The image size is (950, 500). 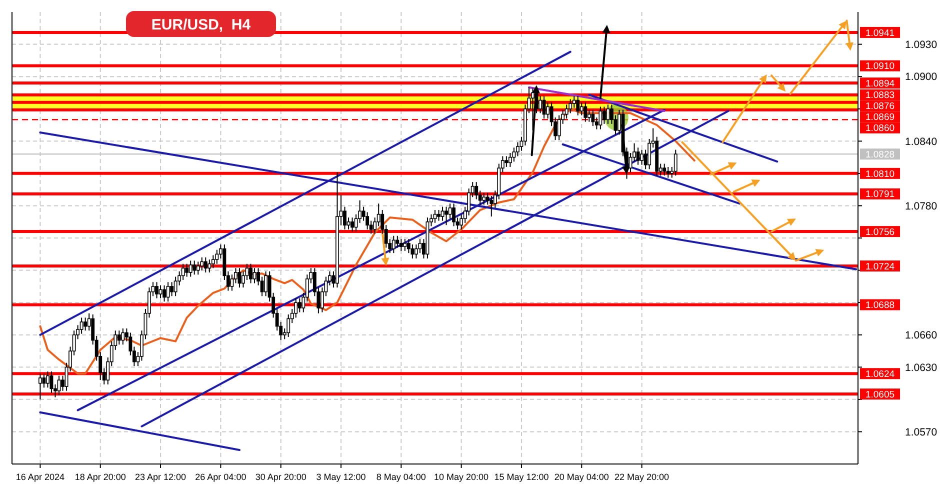 I want to click on legend-label: 1.0860, so click(x=880, y=128).